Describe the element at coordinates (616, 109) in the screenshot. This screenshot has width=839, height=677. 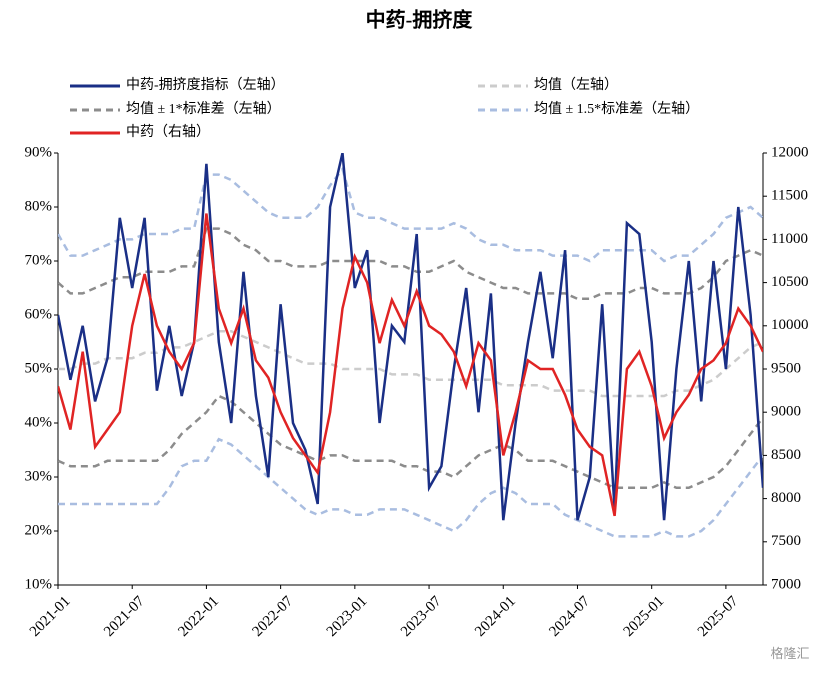
I see `legend-label: 均值 ± 1.5*标准差（左轴）` at that location.